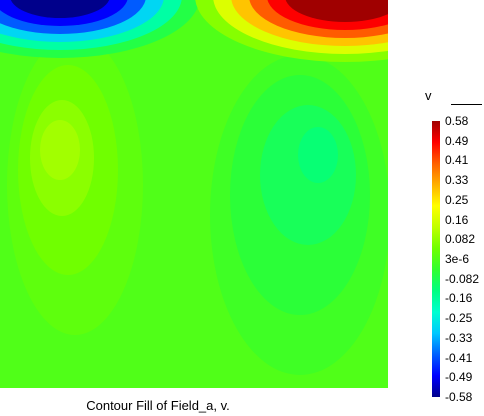 This screenshot has height=416, width=484. I want to click on colorbar-tick-label: -0.41, so click(459, 357).